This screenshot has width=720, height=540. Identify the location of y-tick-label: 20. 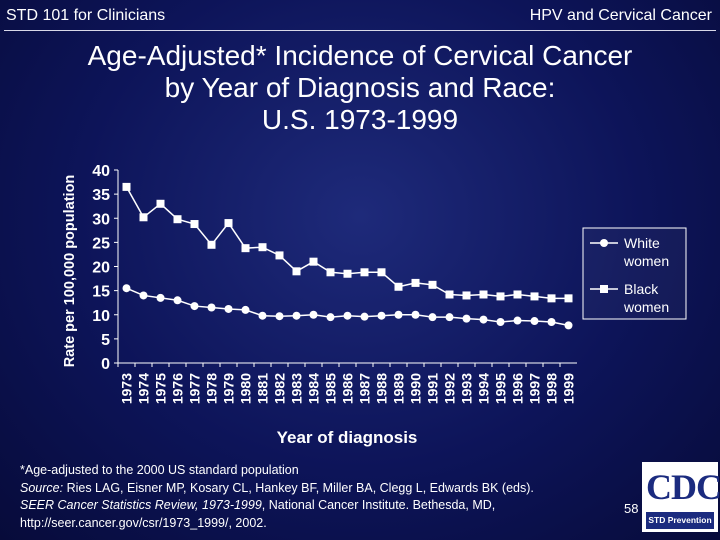
(101, 268).